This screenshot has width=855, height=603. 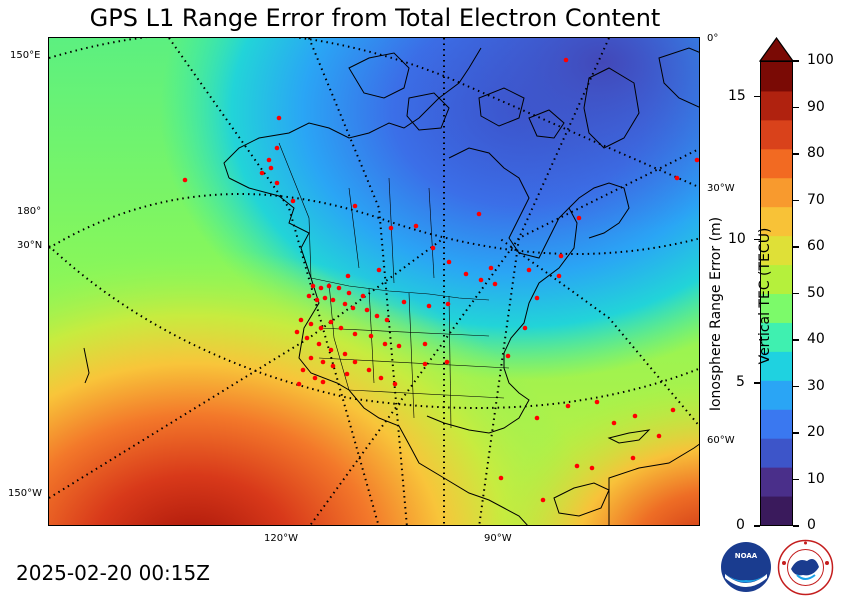 What do you see at coordinates (816, 339) in the screenshot?
I see `tecu-tick-label: 40` at bounding box center [816, 339].